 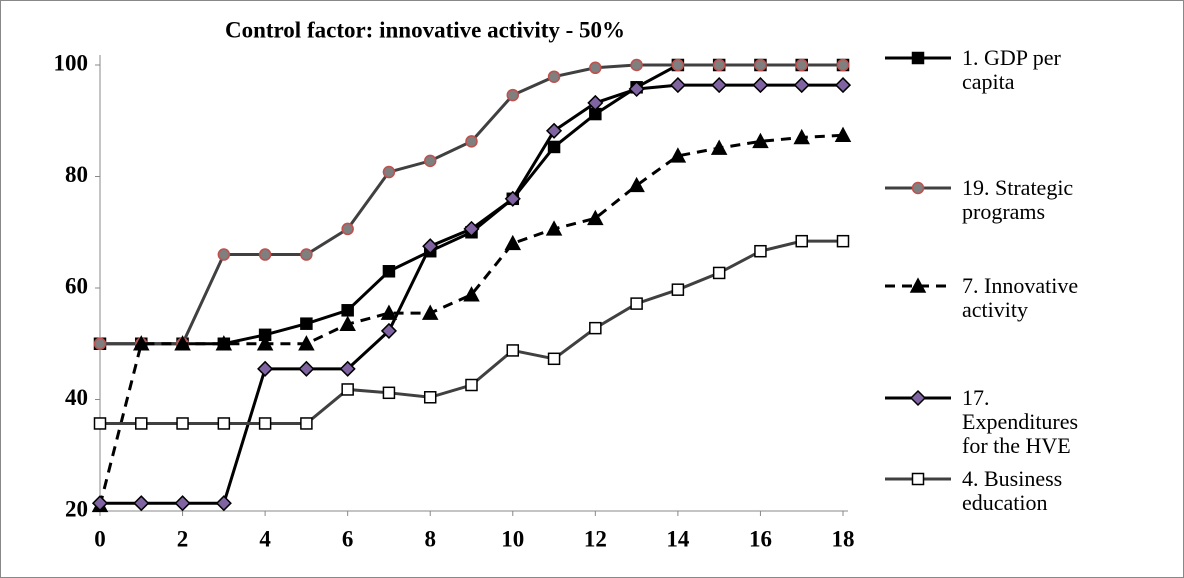 I want to click on x-tick-label: 12, so click(x=595, y=538).